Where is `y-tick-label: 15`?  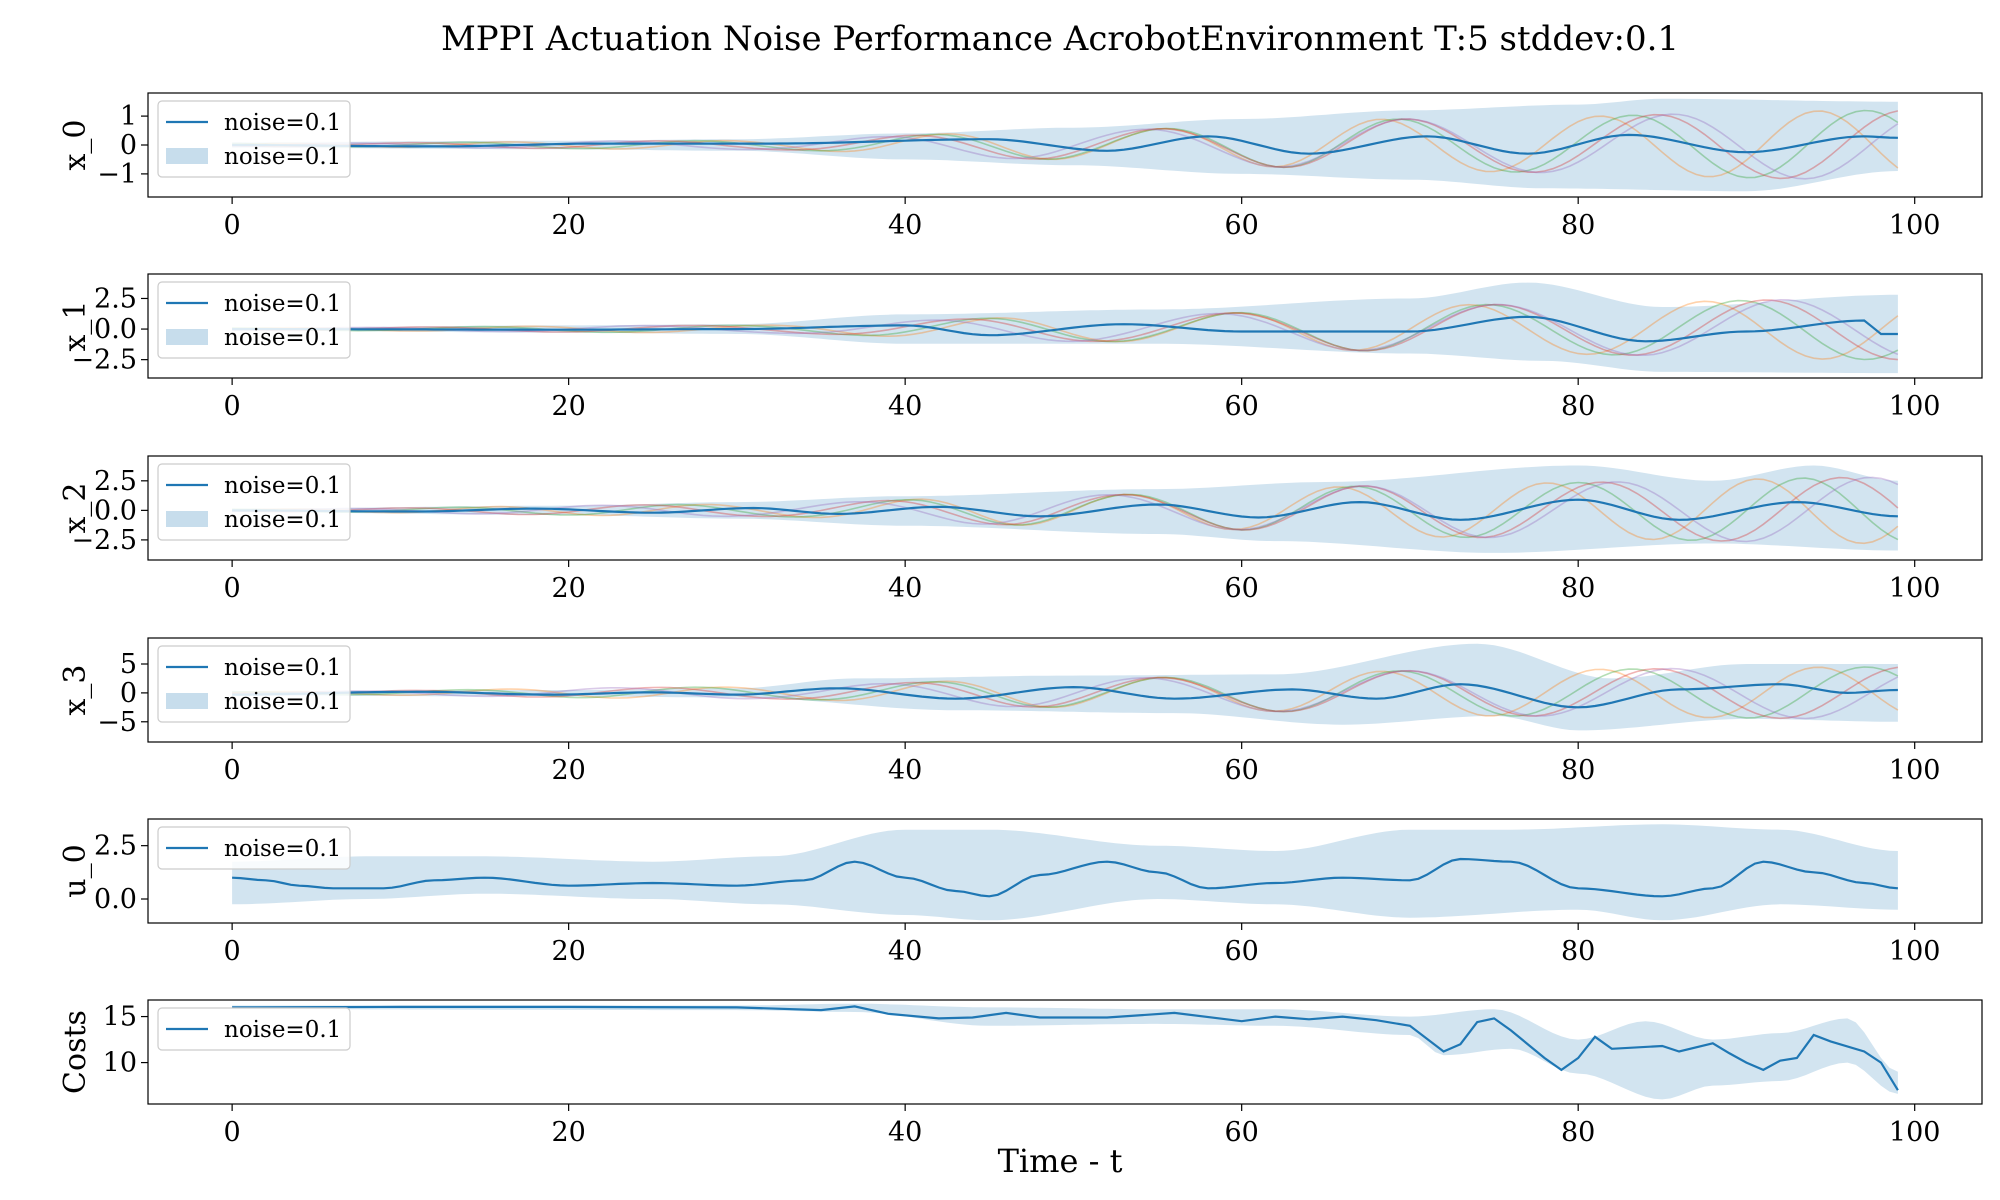 y-tick-label: 15 is located at coordinates (120, 1017).